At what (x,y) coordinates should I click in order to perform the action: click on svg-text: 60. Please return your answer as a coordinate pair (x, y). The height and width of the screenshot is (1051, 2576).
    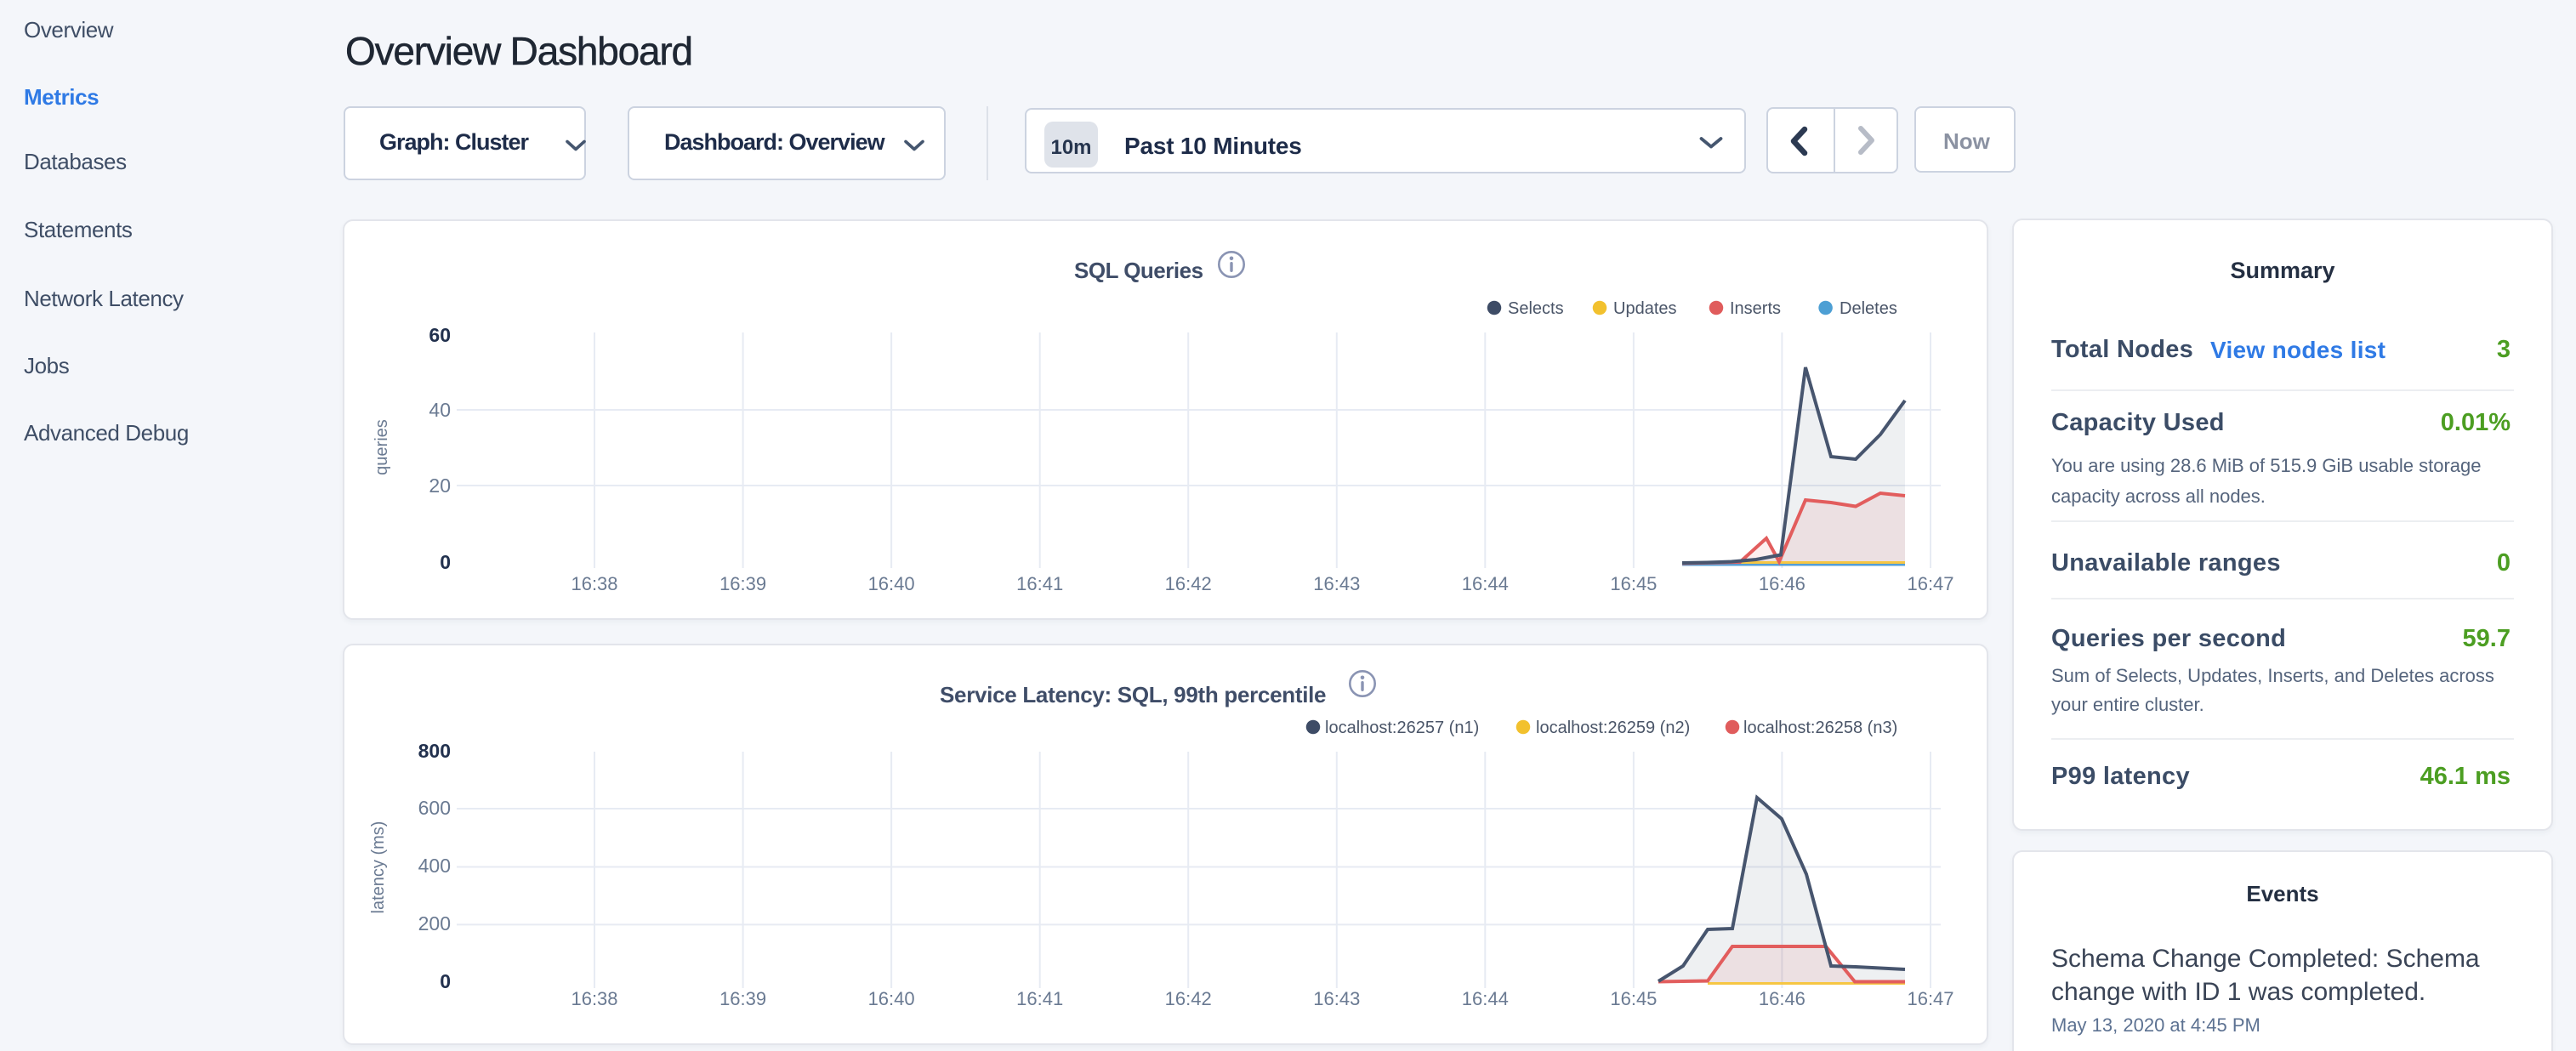
    Looking at the image, I should click on (440, 335).